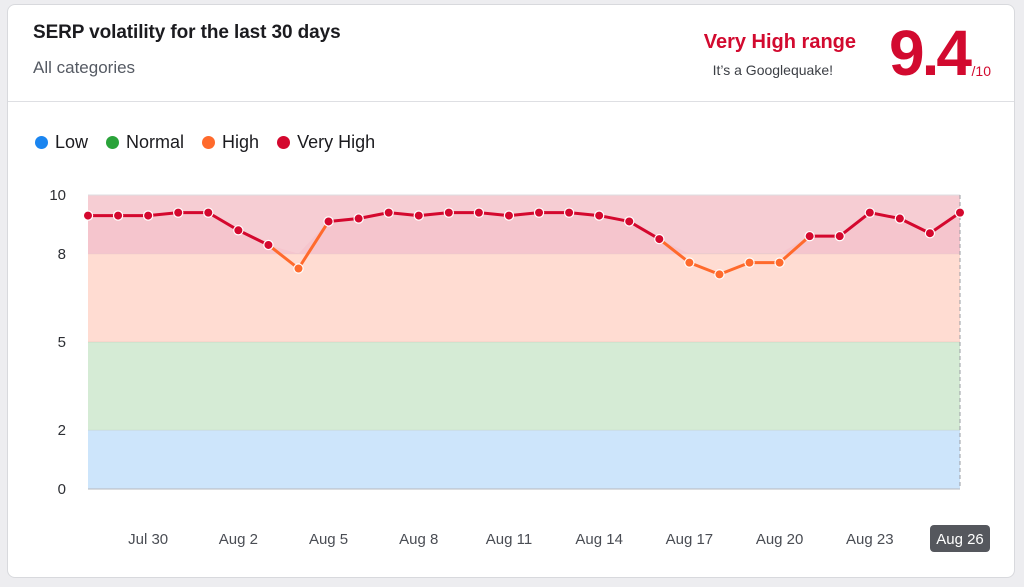 This screenshot has height=587, width=1024. I want to click on volatility-score: 9.4, so click(930, 53).